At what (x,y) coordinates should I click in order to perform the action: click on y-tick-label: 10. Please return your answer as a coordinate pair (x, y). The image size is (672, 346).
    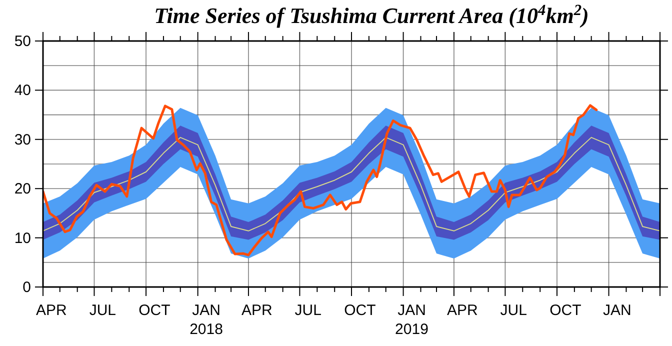
    Looking at the image, I should click on (22, 238).